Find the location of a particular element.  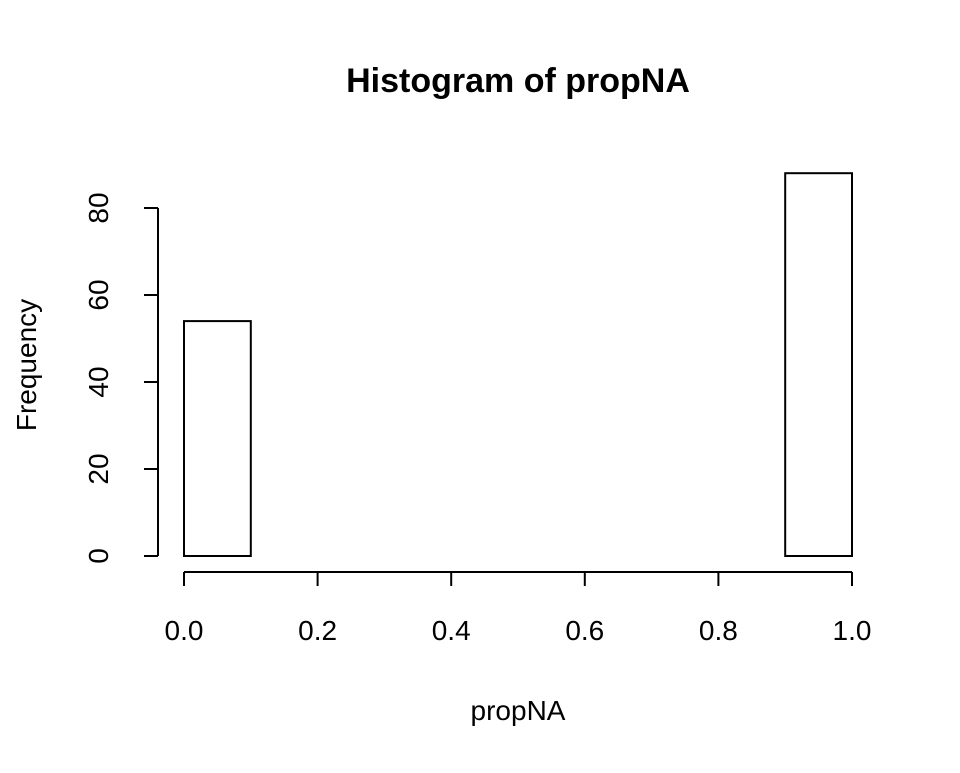

y-axis: 0 20 40 60 80 is located at coordinates (121, 378).